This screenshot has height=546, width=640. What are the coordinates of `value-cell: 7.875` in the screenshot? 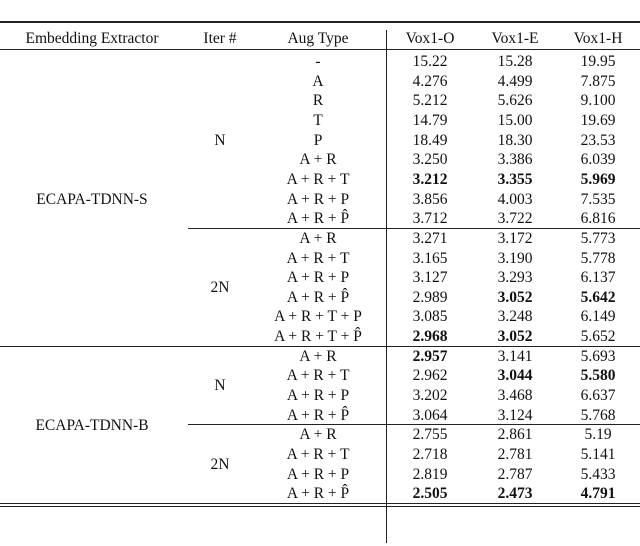 It's located at (598, 81).